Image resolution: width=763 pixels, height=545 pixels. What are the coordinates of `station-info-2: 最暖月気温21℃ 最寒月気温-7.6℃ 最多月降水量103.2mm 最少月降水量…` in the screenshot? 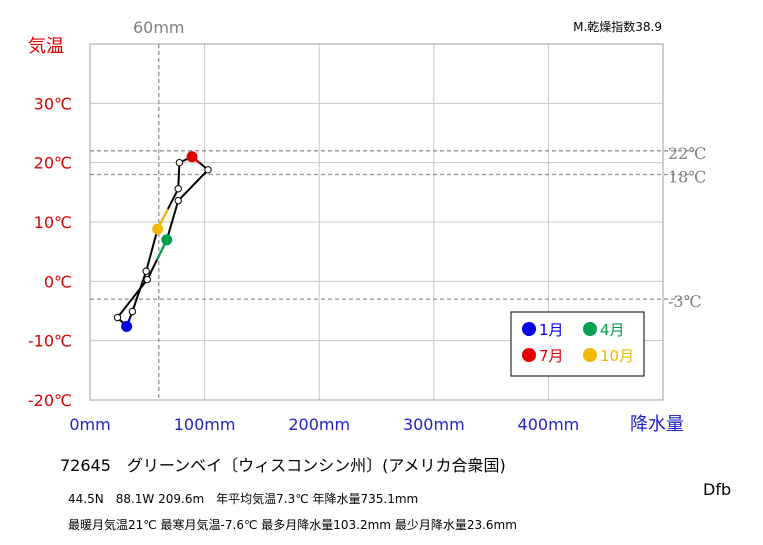 It's located at (292, 525).